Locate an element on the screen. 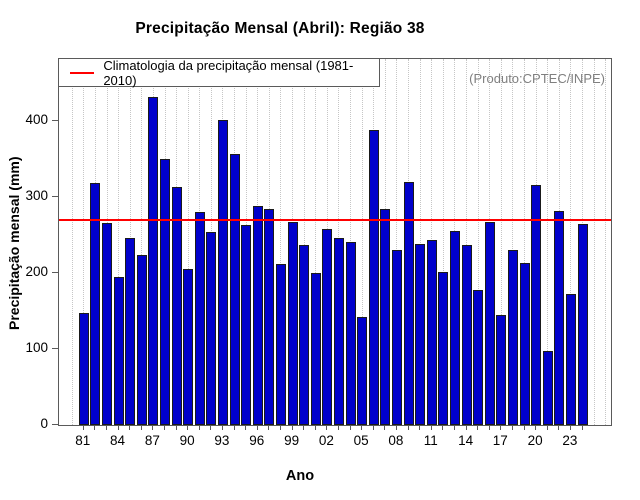  bar-1986 is located at coordinates (141, 339).